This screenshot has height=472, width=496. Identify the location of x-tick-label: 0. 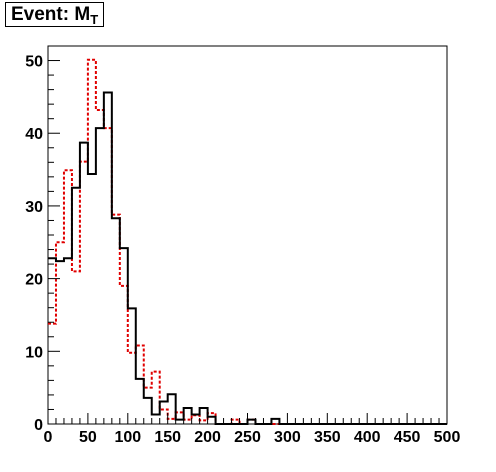
(48, 437).